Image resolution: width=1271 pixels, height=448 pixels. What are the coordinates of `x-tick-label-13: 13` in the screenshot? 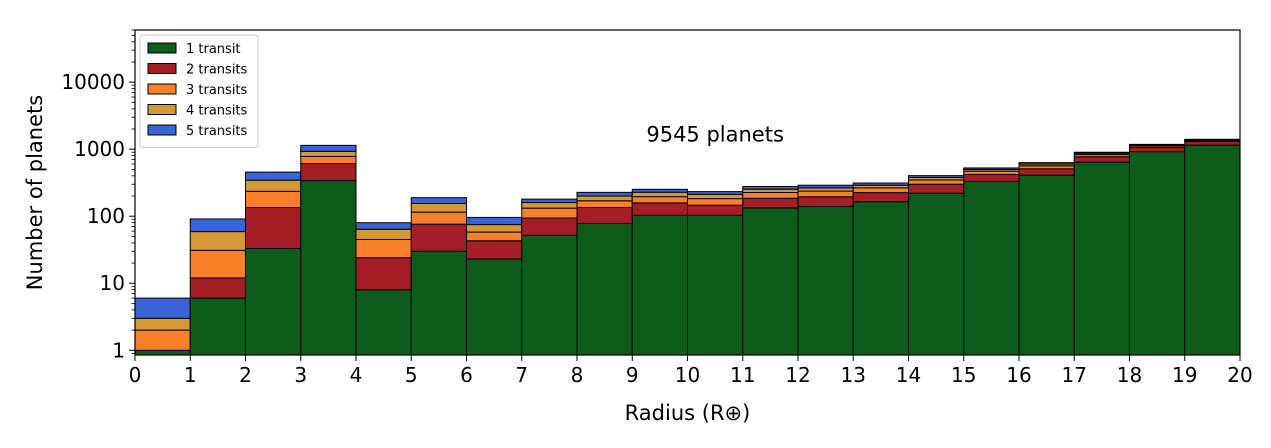 It's located at (853, 375).